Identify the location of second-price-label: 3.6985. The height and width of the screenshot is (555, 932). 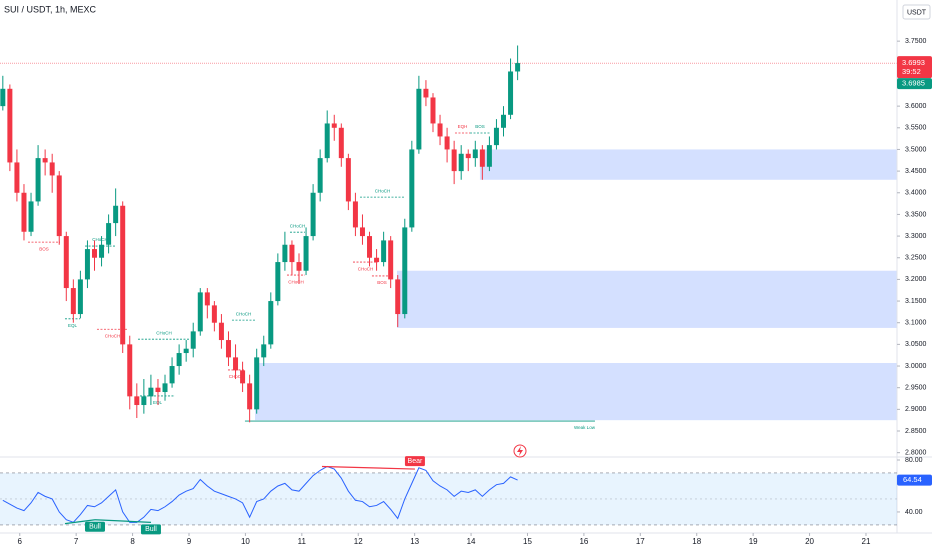
(913, 83).